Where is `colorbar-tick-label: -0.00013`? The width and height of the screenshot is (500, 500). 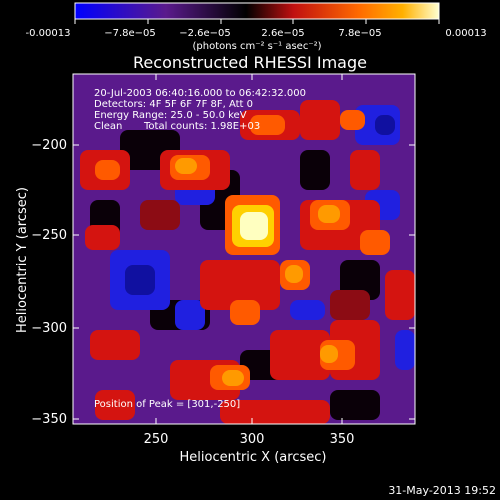 colorbar-tick-label: -0.00013 is located at coordinates (48, 33).